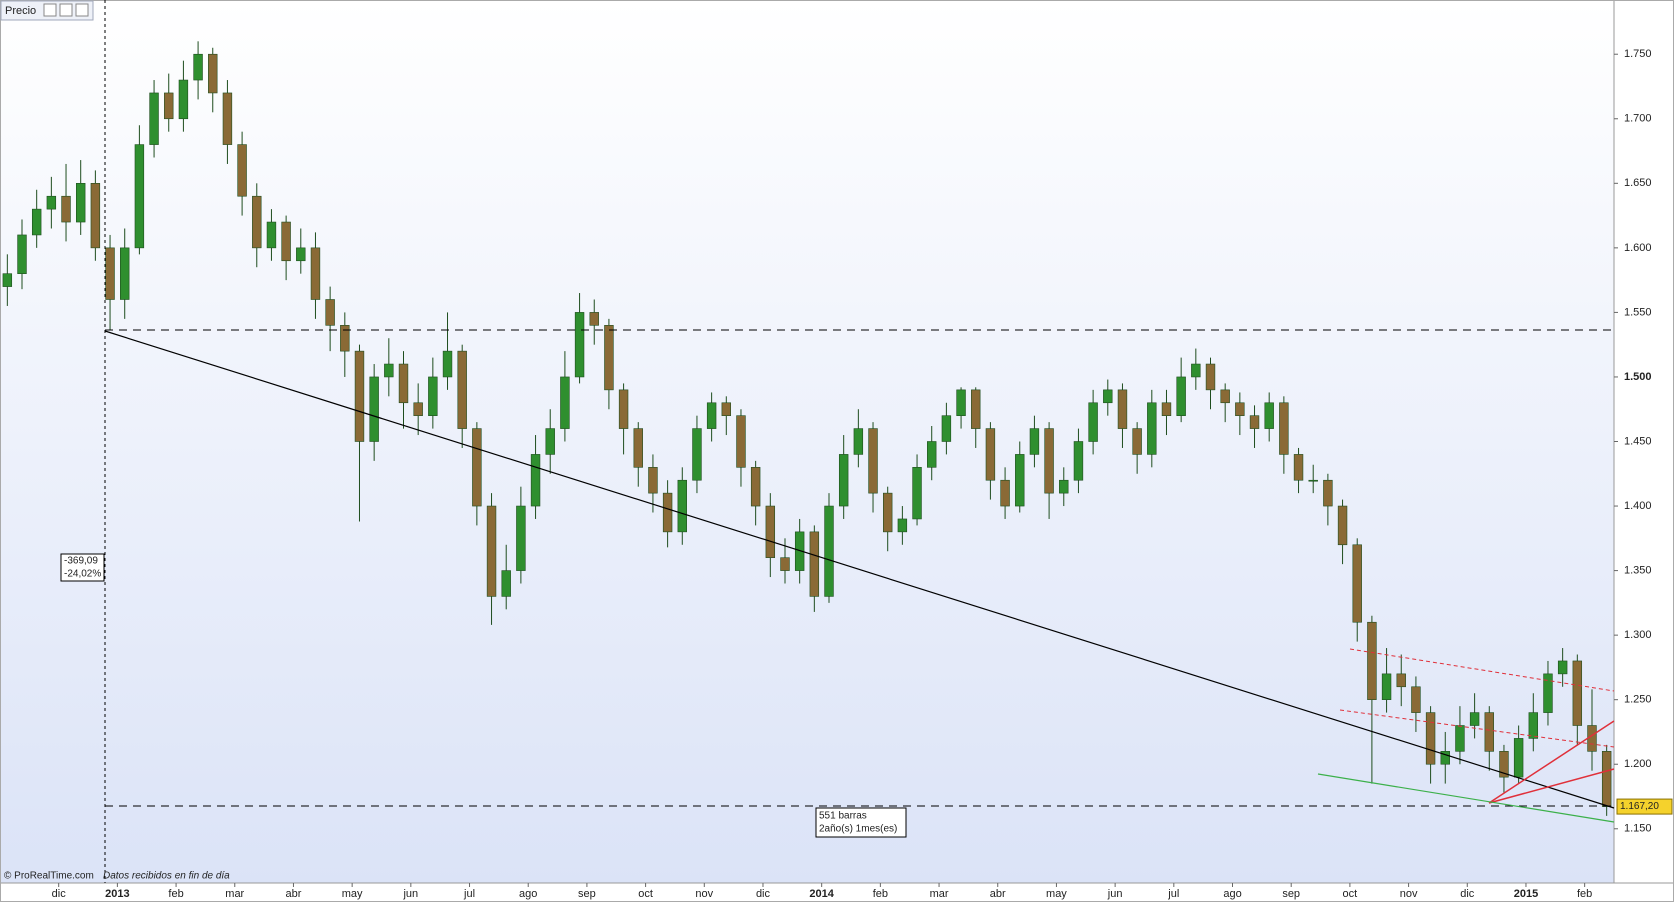  What do you see at coordinates (1638, 829) in the screenshot?
I see `y-tick-label: 1.150` at bounding box center [1638, 829].